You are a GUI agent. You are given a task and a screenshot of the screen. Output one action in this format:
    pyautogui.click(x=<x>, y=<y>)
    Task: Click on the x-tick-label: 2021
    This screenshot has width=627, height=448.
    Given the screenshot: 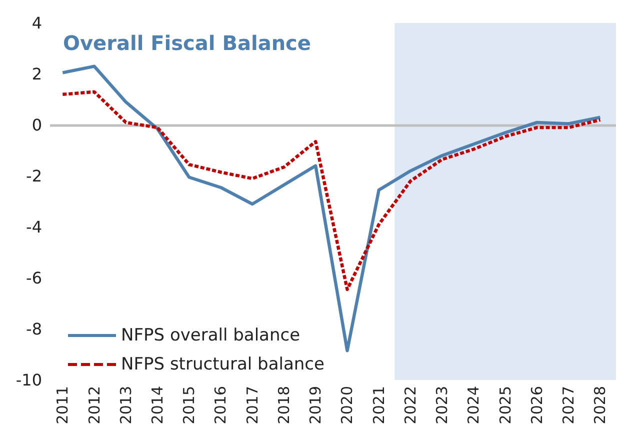 What is the action you would take?
    pyautogui.click(x=379, y=405)
    